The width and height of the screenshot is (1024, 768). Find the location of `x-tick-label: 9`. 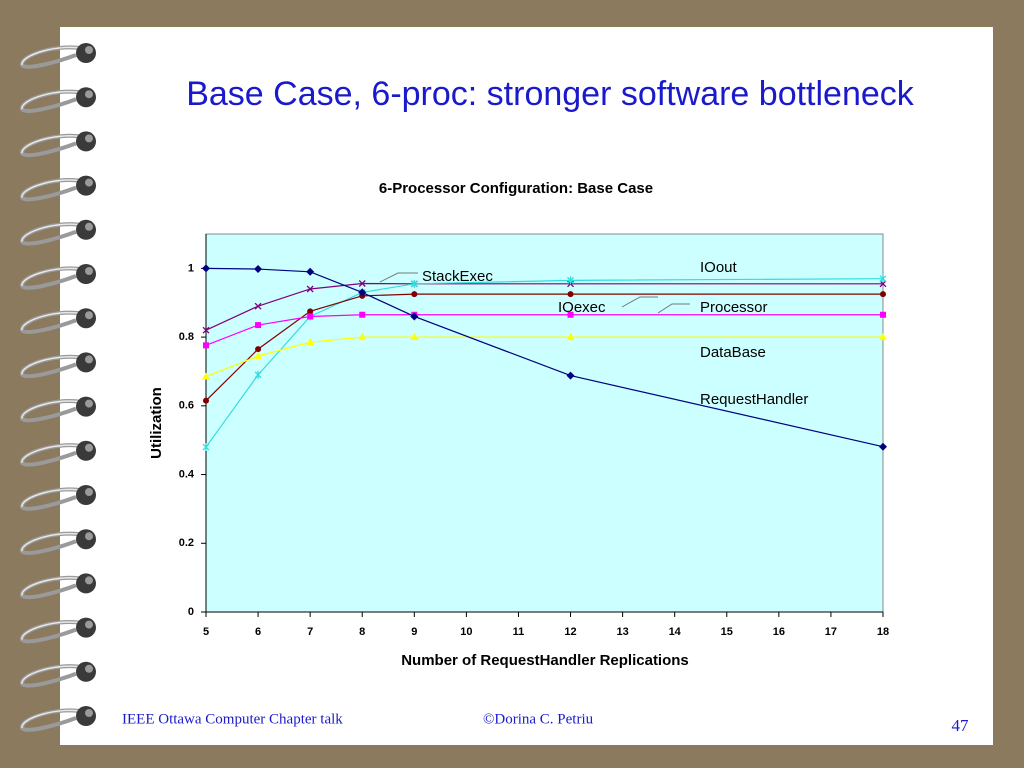

x-tick-label: 9 is located at coordinates (414, 632).